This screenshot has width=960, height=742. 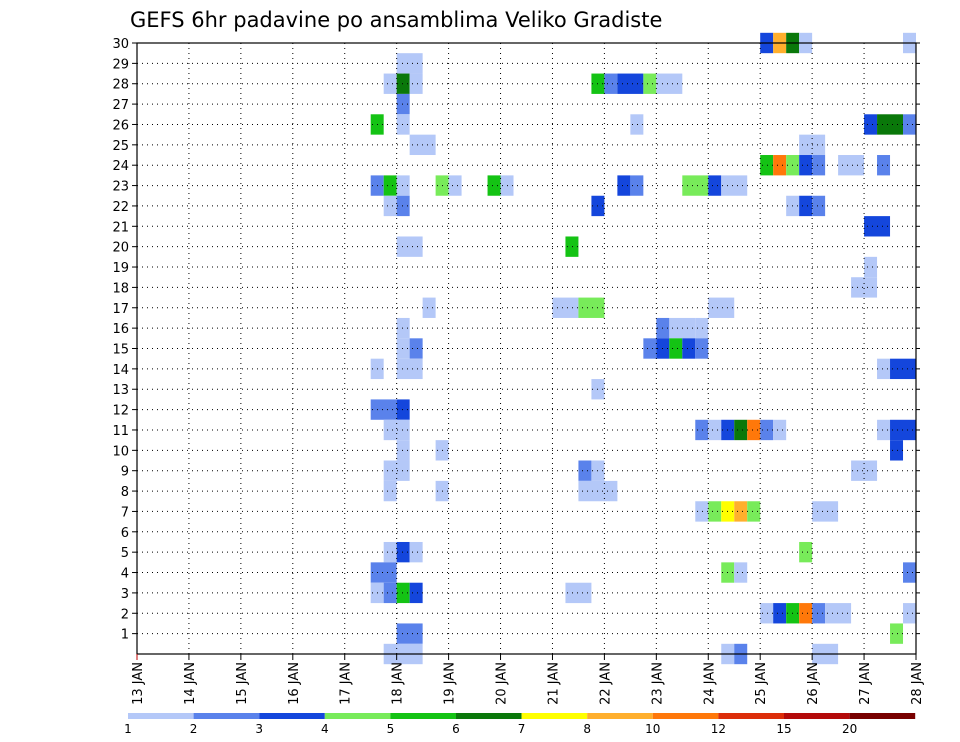 I want to click on y-tick-label: 30, so click(x=120, y=44).